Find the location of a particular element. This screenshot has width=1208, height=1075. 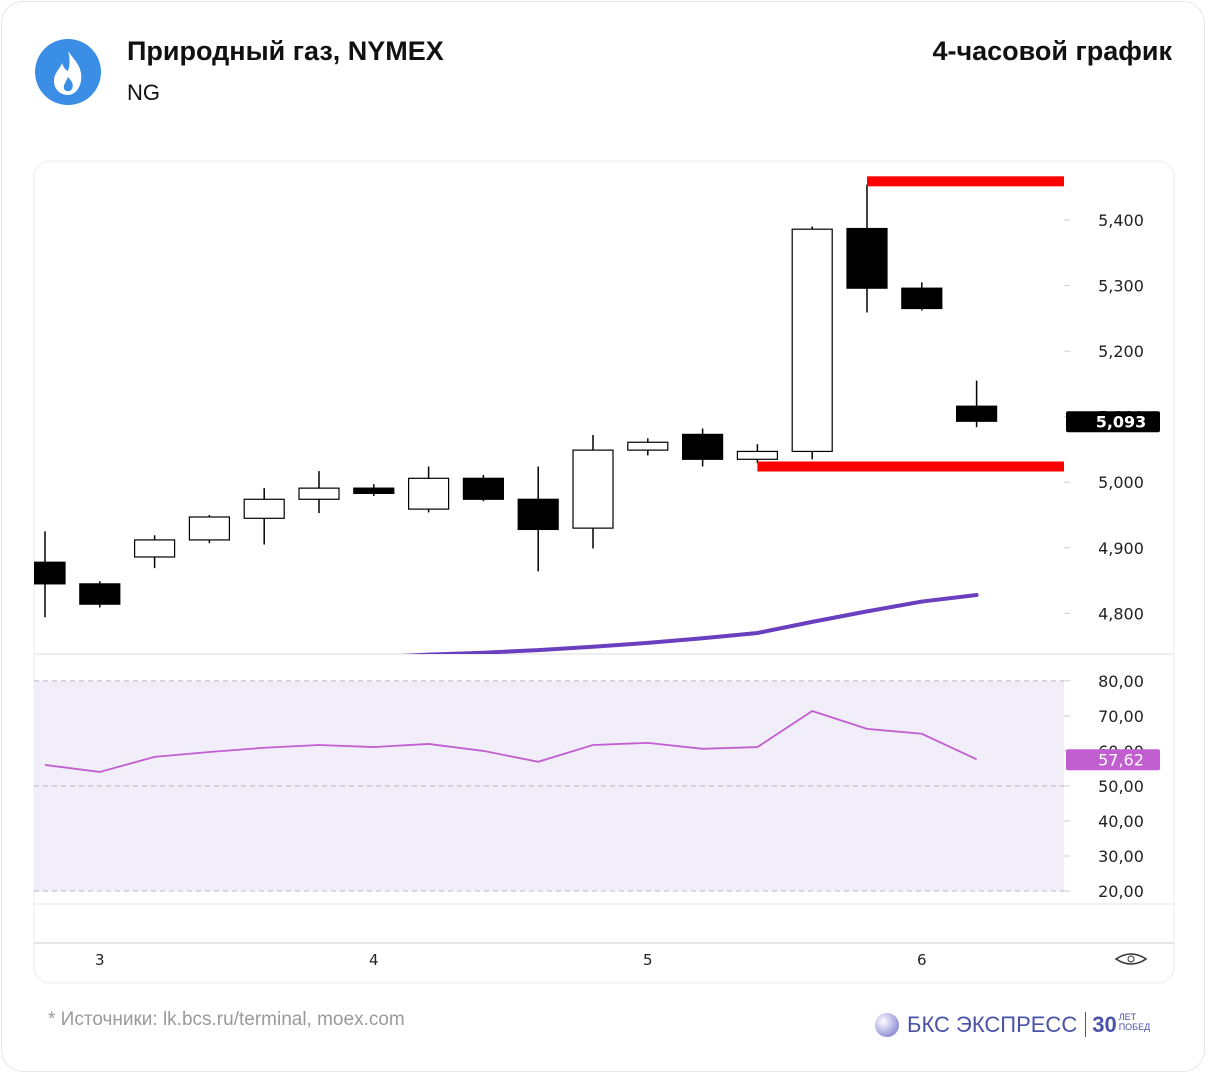

x-tick-label: 6 is located at coordinates (922, 960).